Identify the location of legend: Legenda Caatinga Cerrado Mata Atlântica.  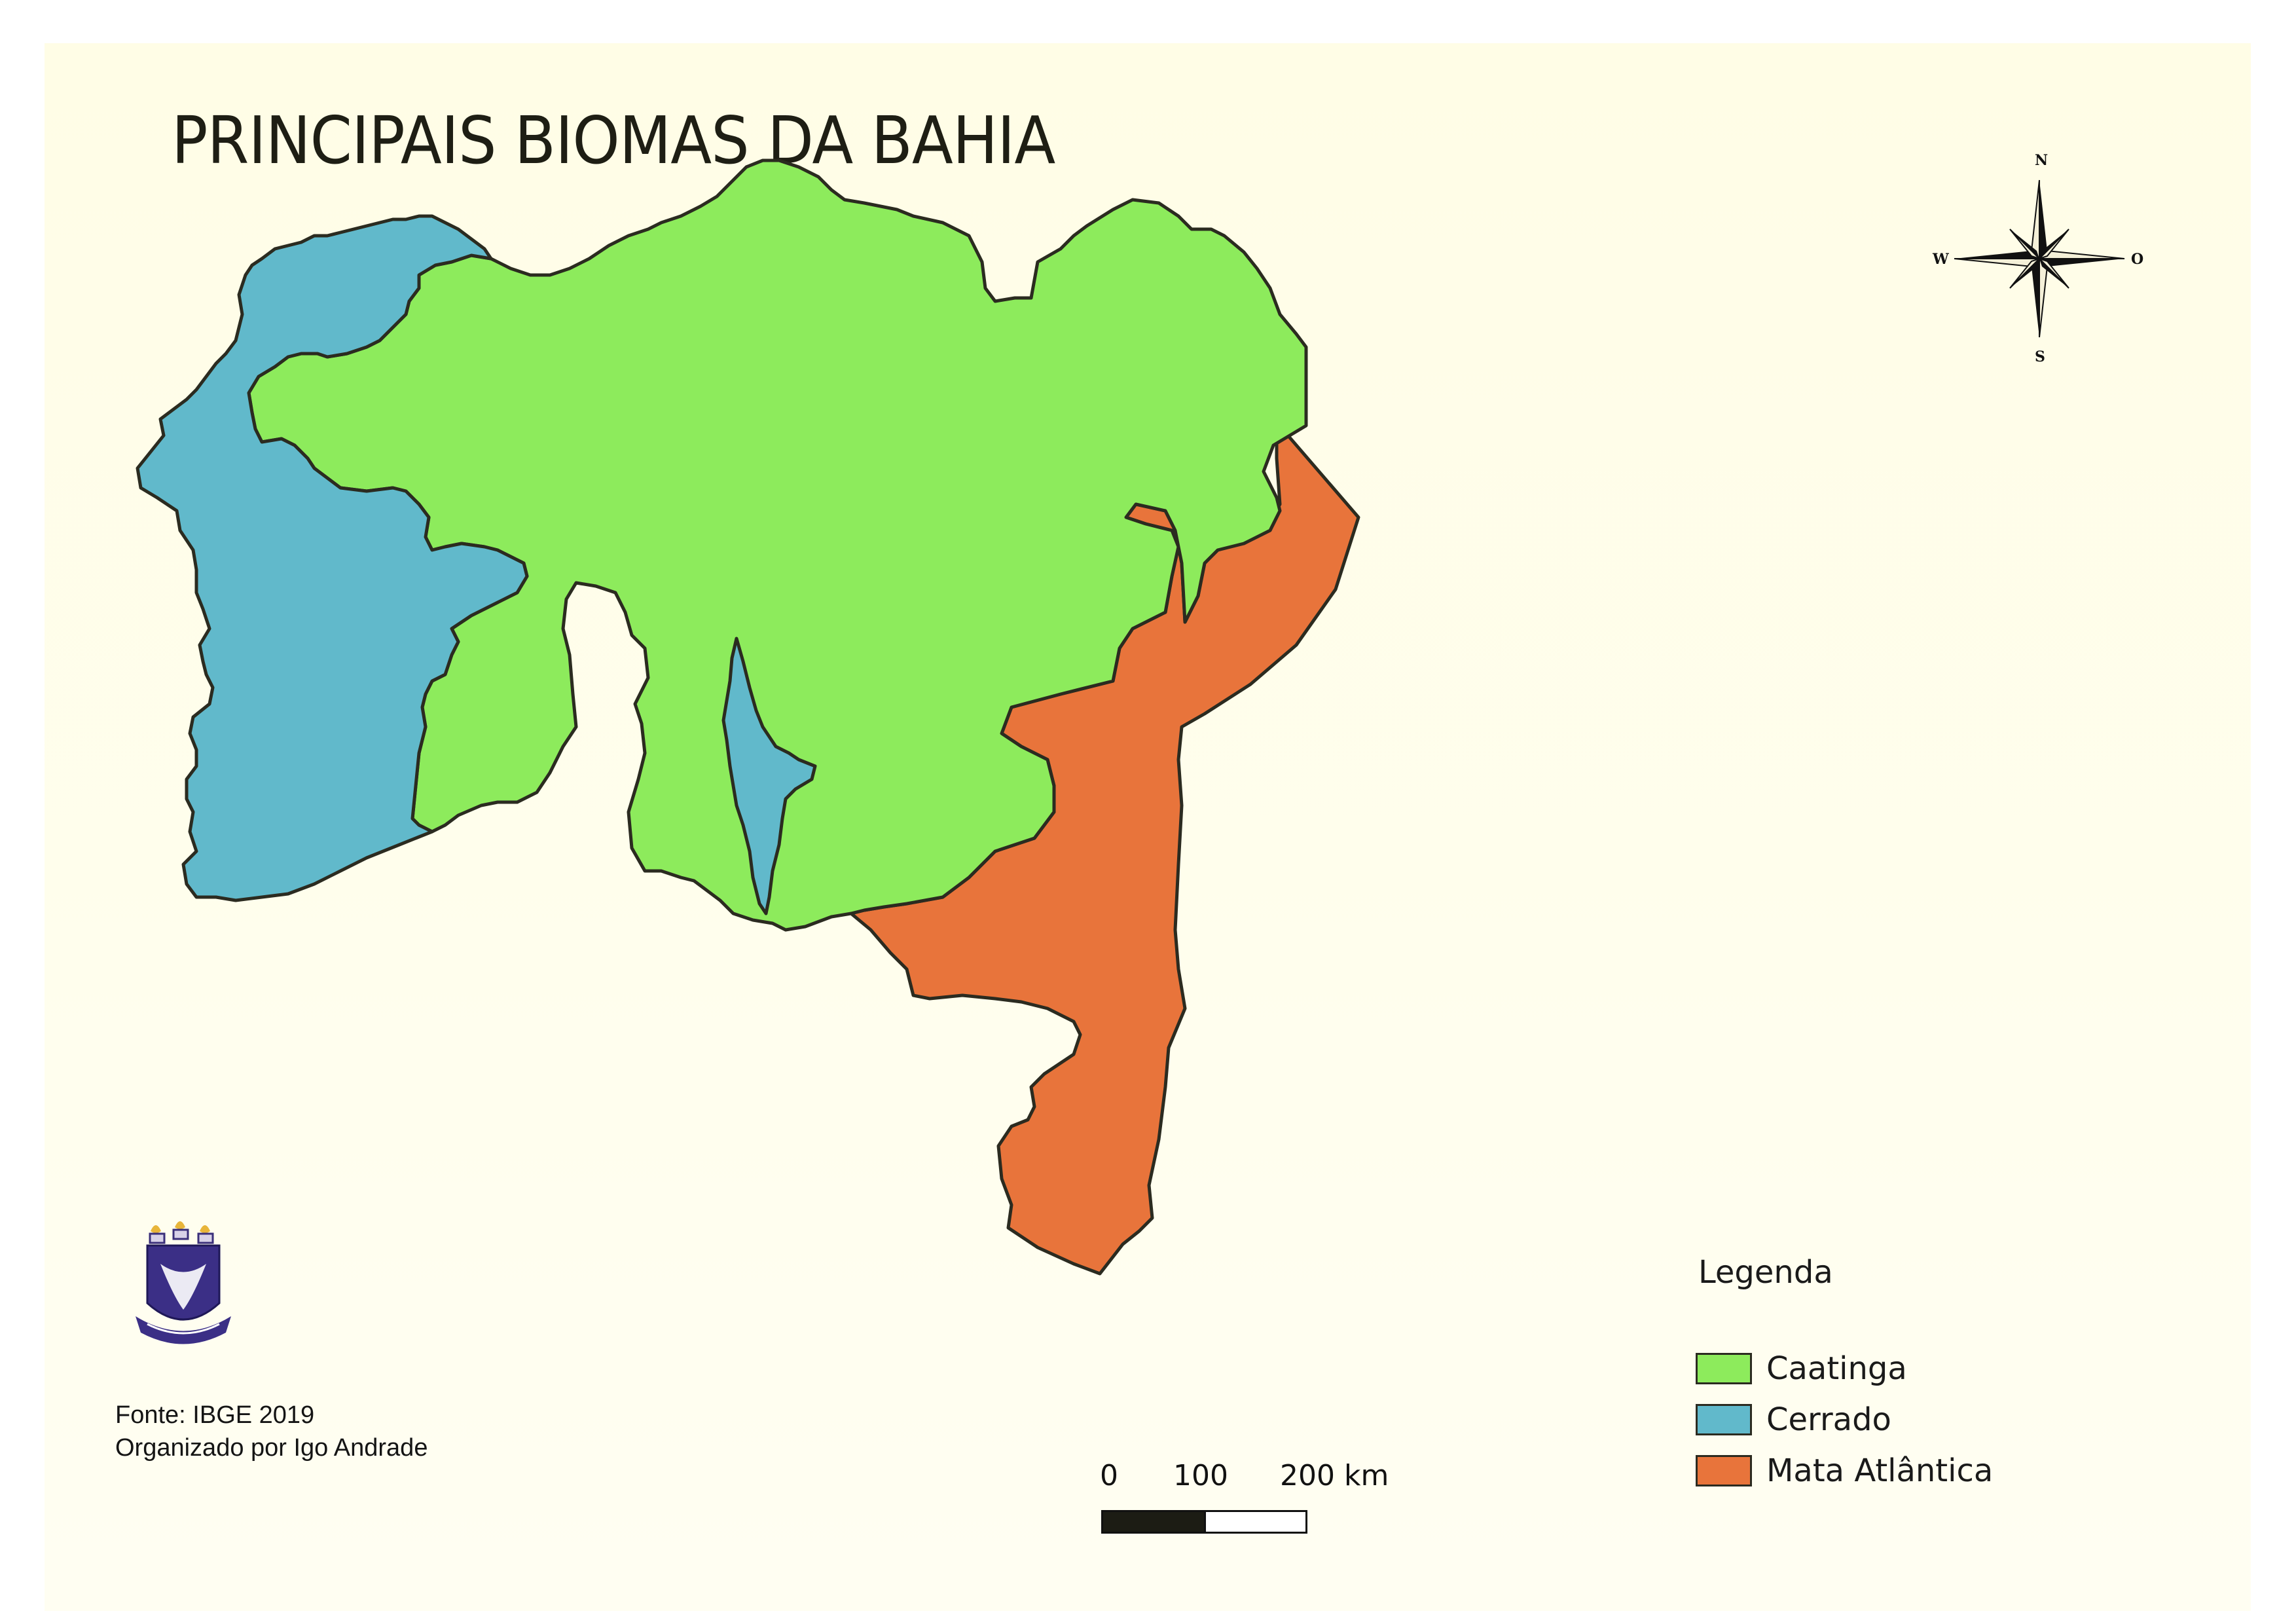
(1866, 1375).